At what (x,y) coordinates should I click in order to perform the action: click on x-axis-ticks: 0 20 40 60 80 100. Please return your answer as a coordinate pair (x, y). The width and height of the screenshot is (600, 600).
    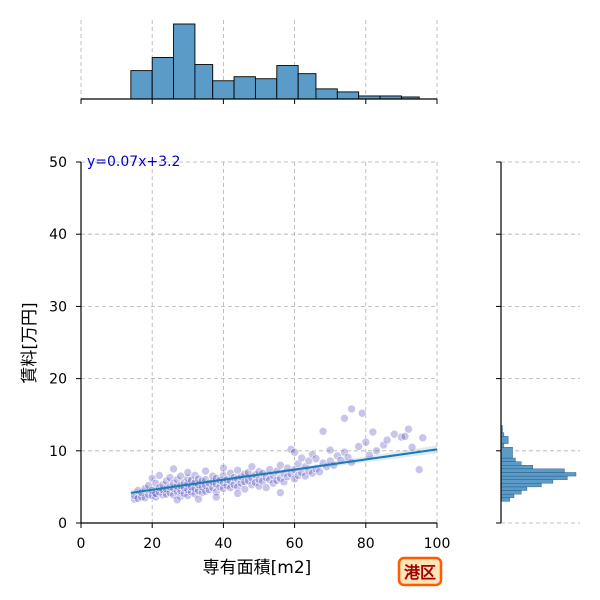
    Looking at the image, I should click on (264, 537).